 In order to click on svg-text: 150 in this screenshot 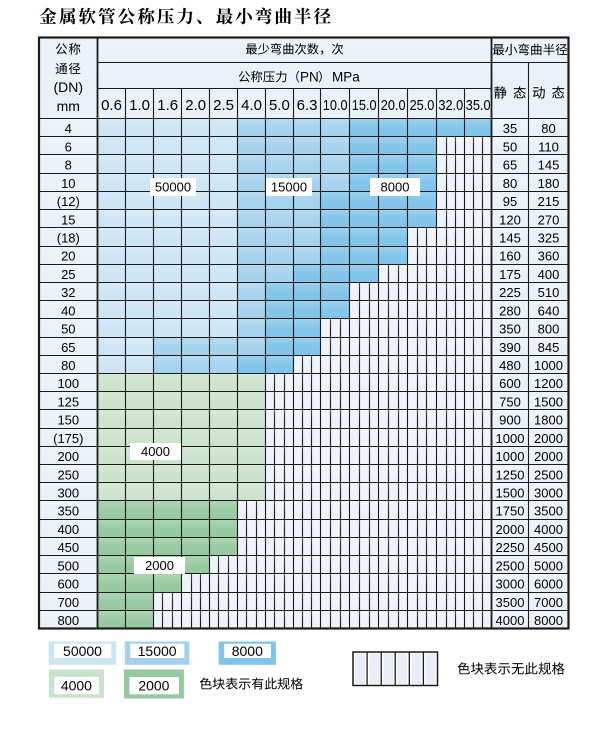, I will do `click(68, 420)`.